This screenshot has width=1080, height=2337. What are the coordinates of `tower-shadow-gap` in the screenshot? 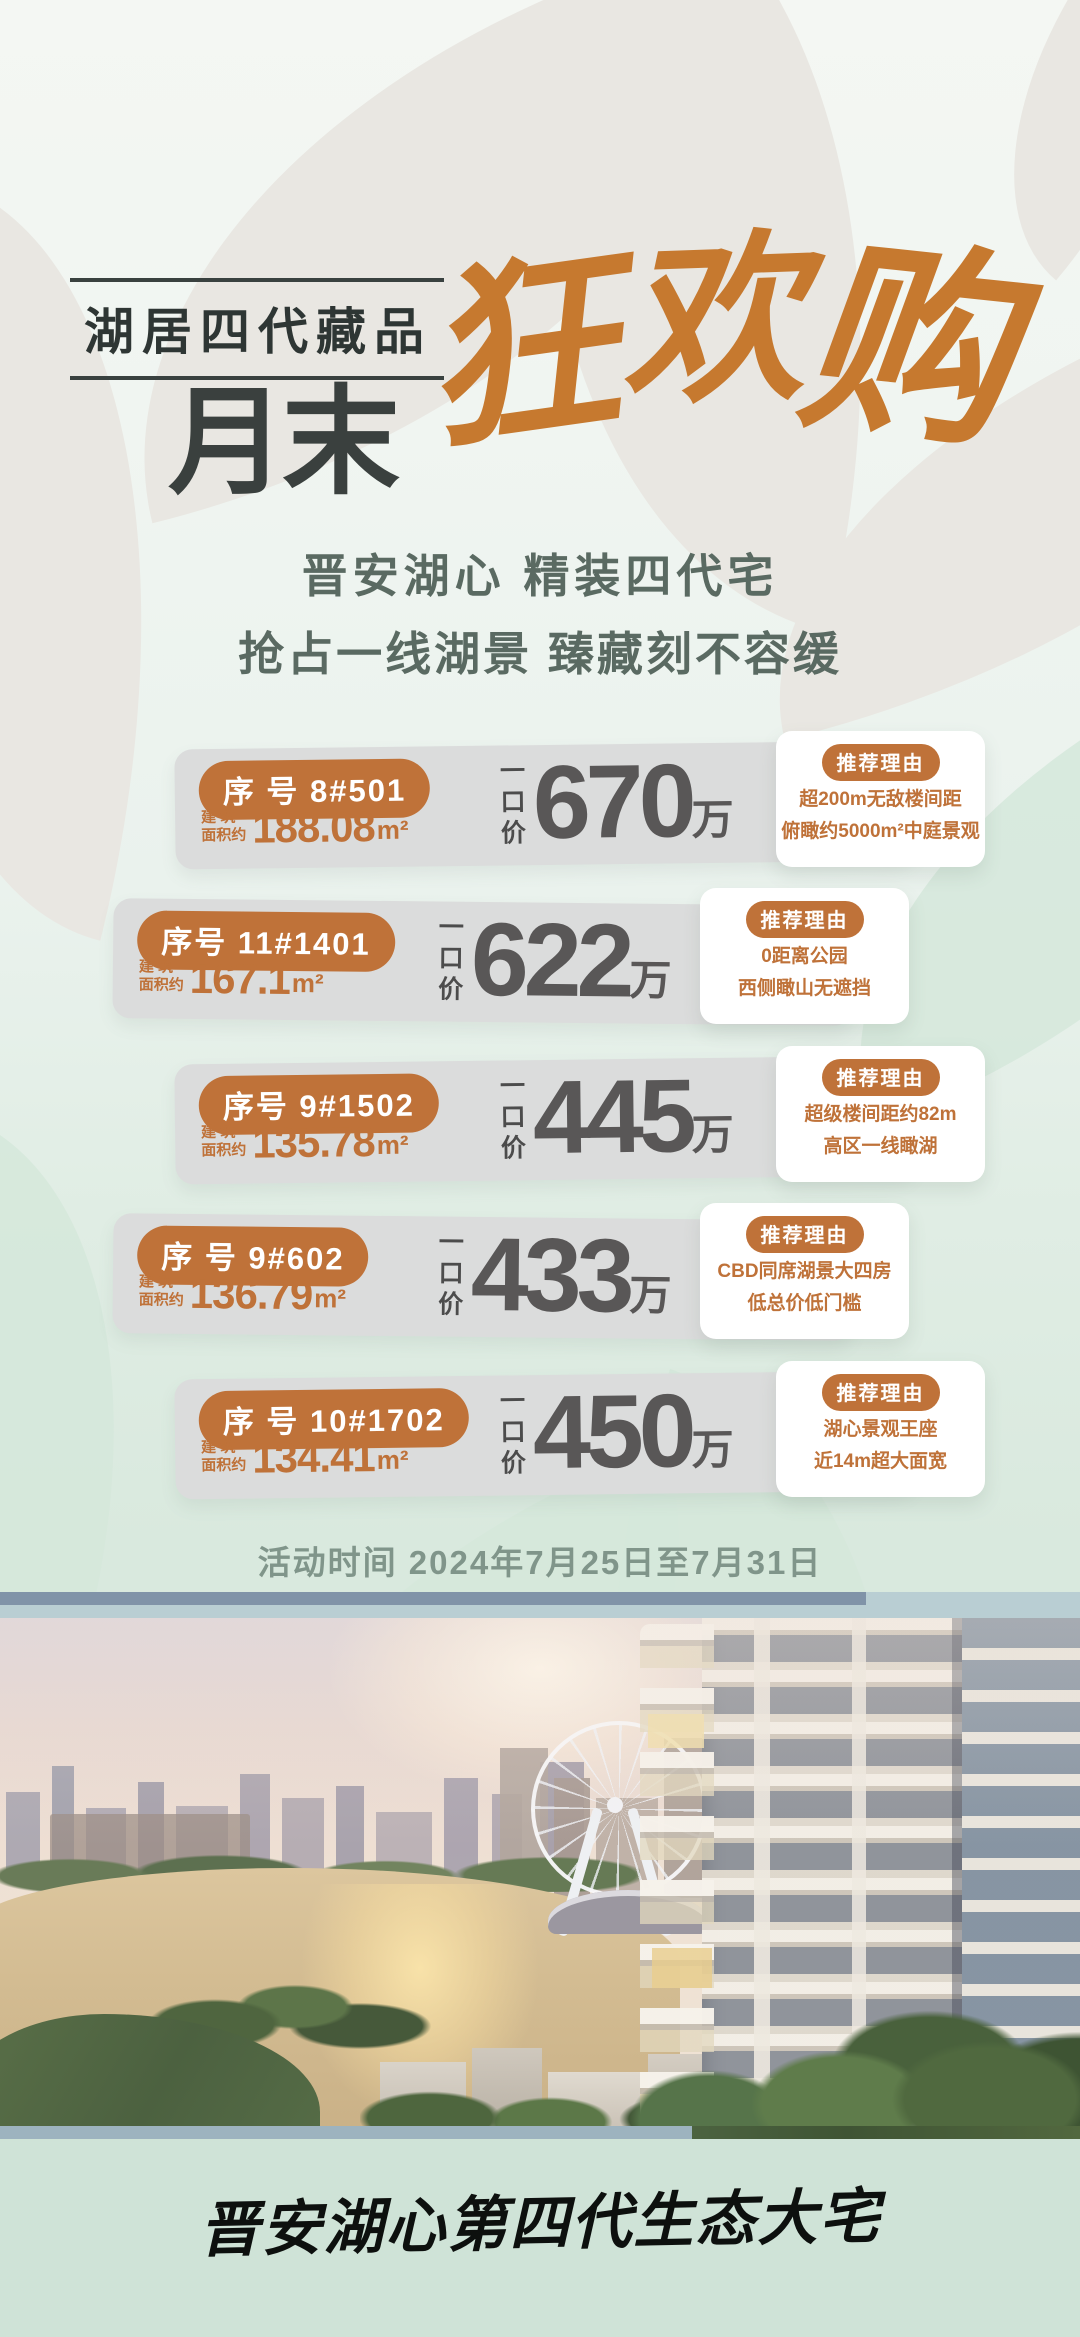 It's located at (957, 1872).